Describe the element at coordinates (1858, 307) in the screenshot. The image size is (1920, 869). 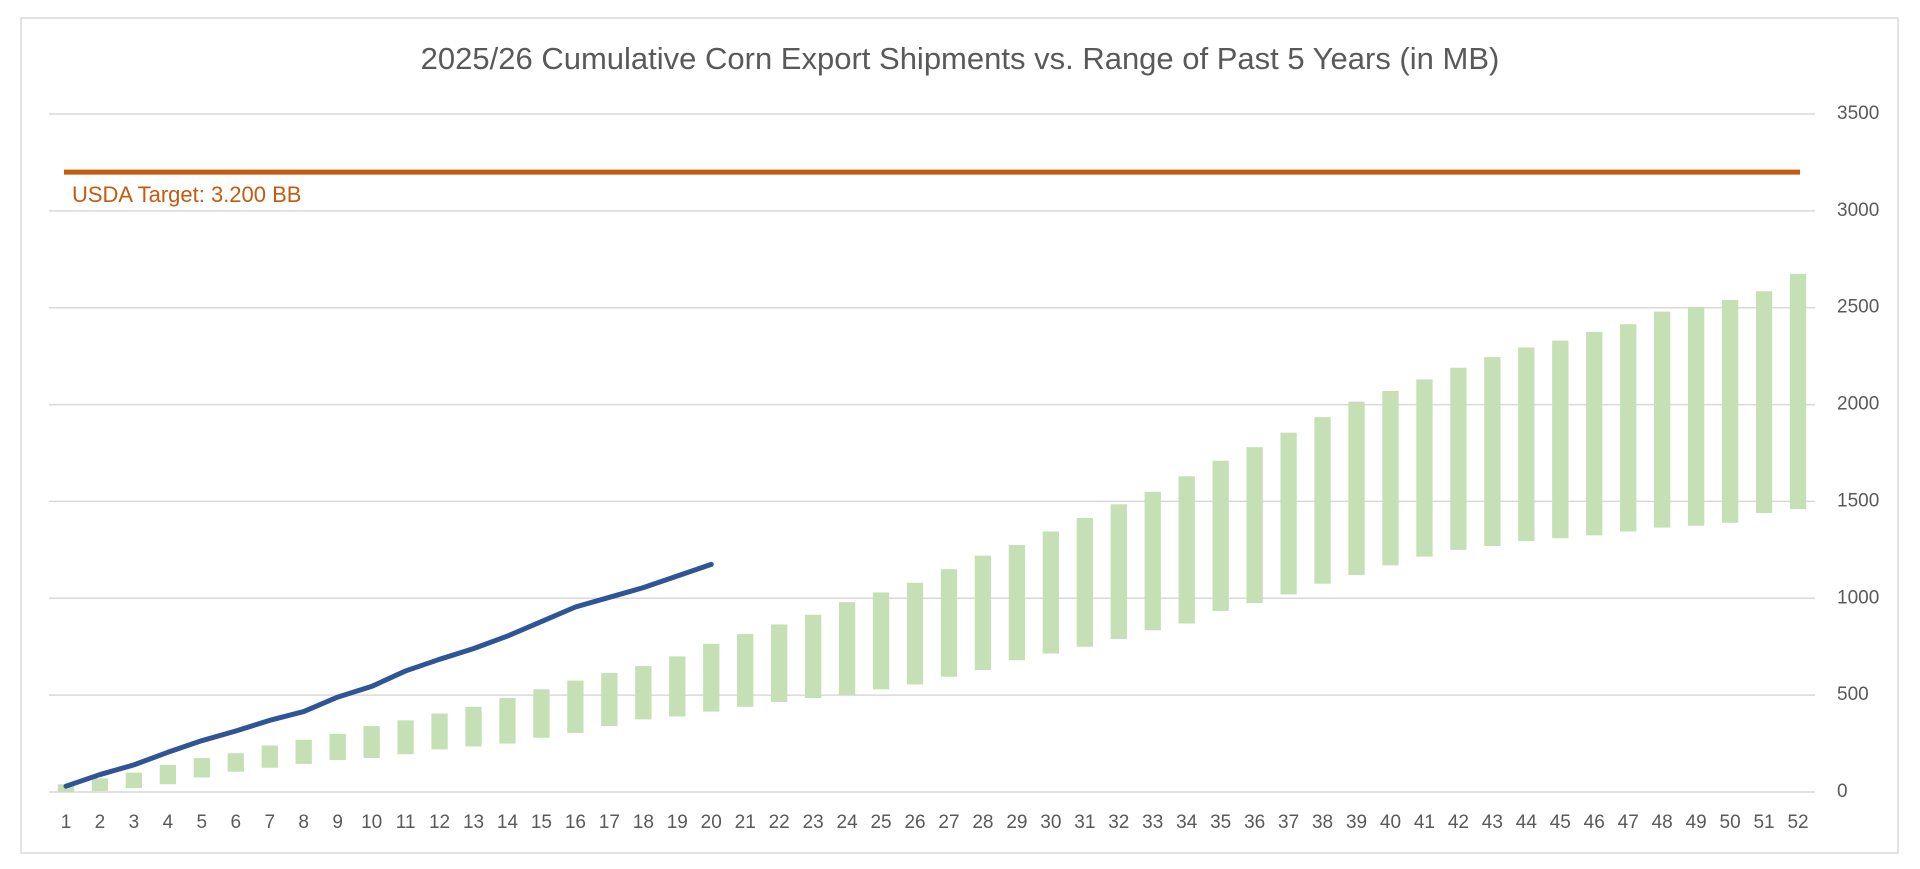
I see `y-tick-label: 2500` at that location.